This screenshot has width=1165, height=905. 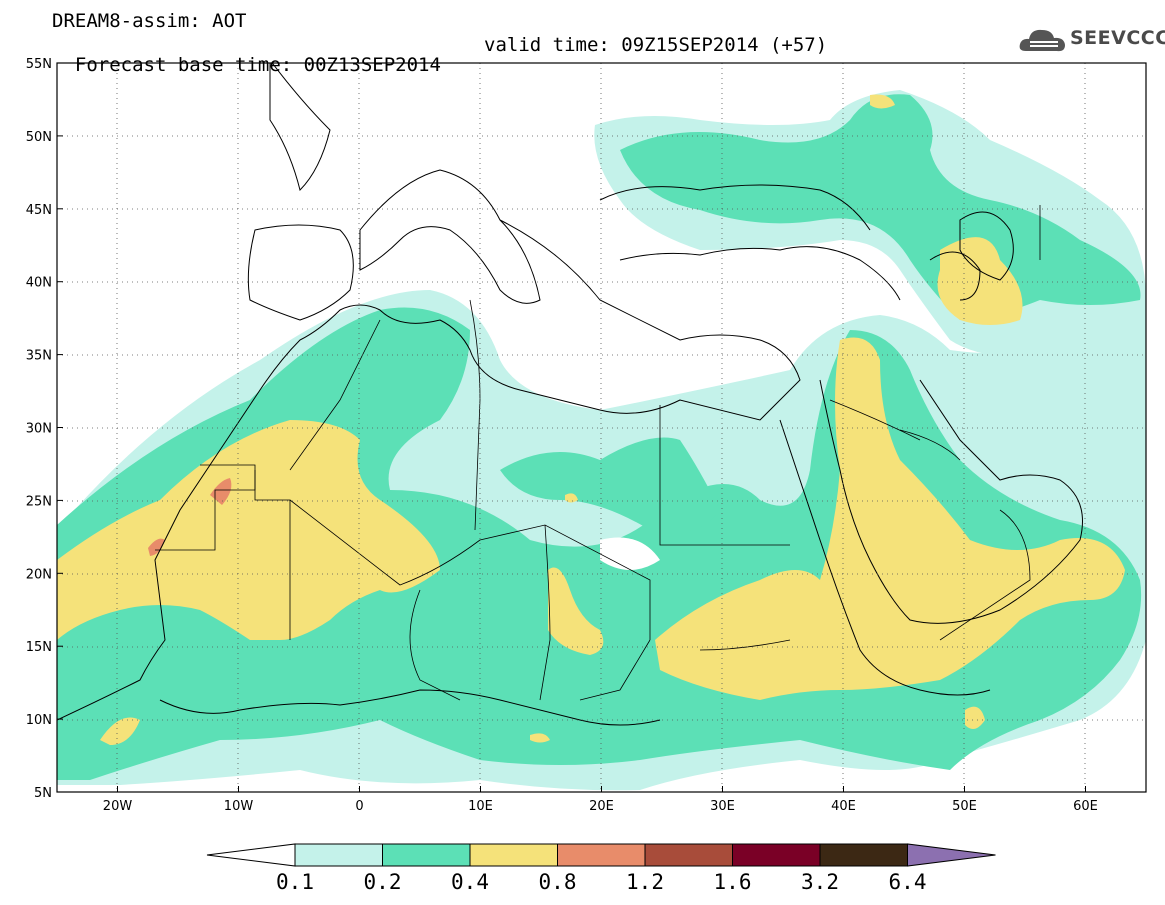 I want to click on colorbar-lower-triangle, so click(x=251, y=855).